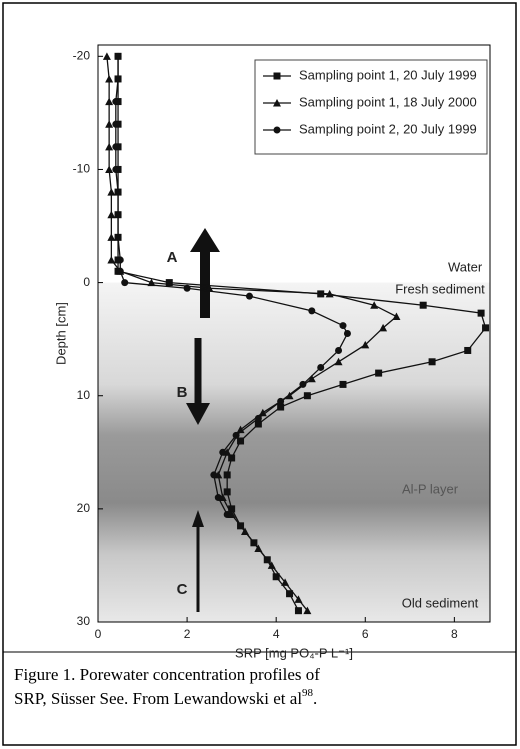 The image size is (520, 749). Describe the element at coordinates (454, 634) in the screenshot. I see `x-tick-label: 8` at that location.